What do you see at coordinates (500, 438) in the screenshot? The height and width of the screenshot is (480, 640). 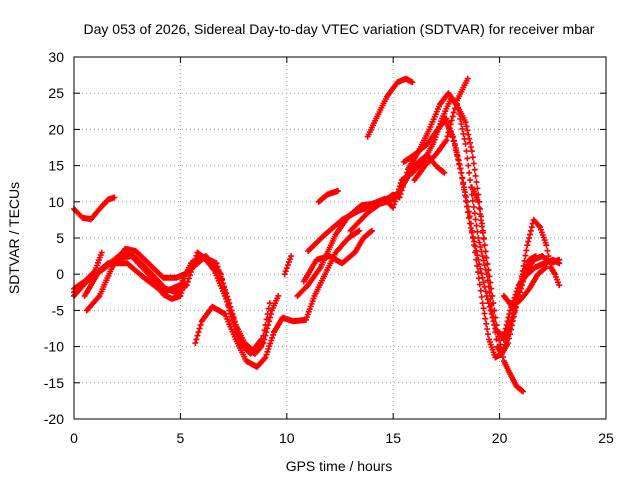 I see `x-tick-label: 20` at bounding box center [500, 438].